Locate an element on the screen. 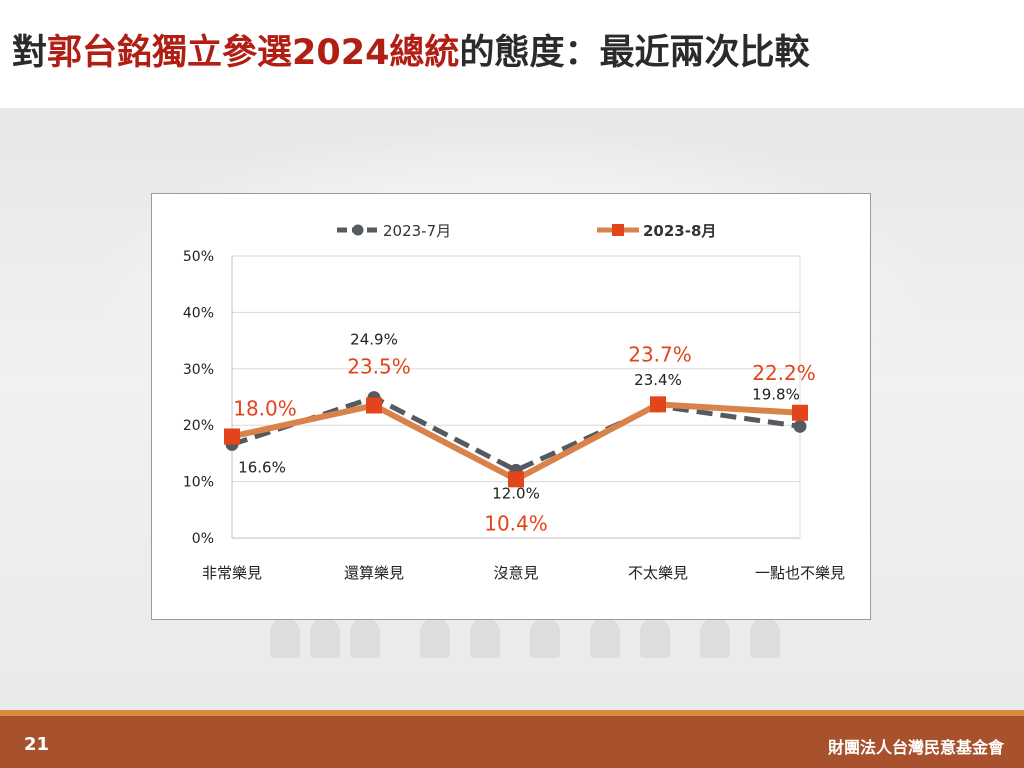  y-tick-label: 30% is located at coordinates (198, 370).